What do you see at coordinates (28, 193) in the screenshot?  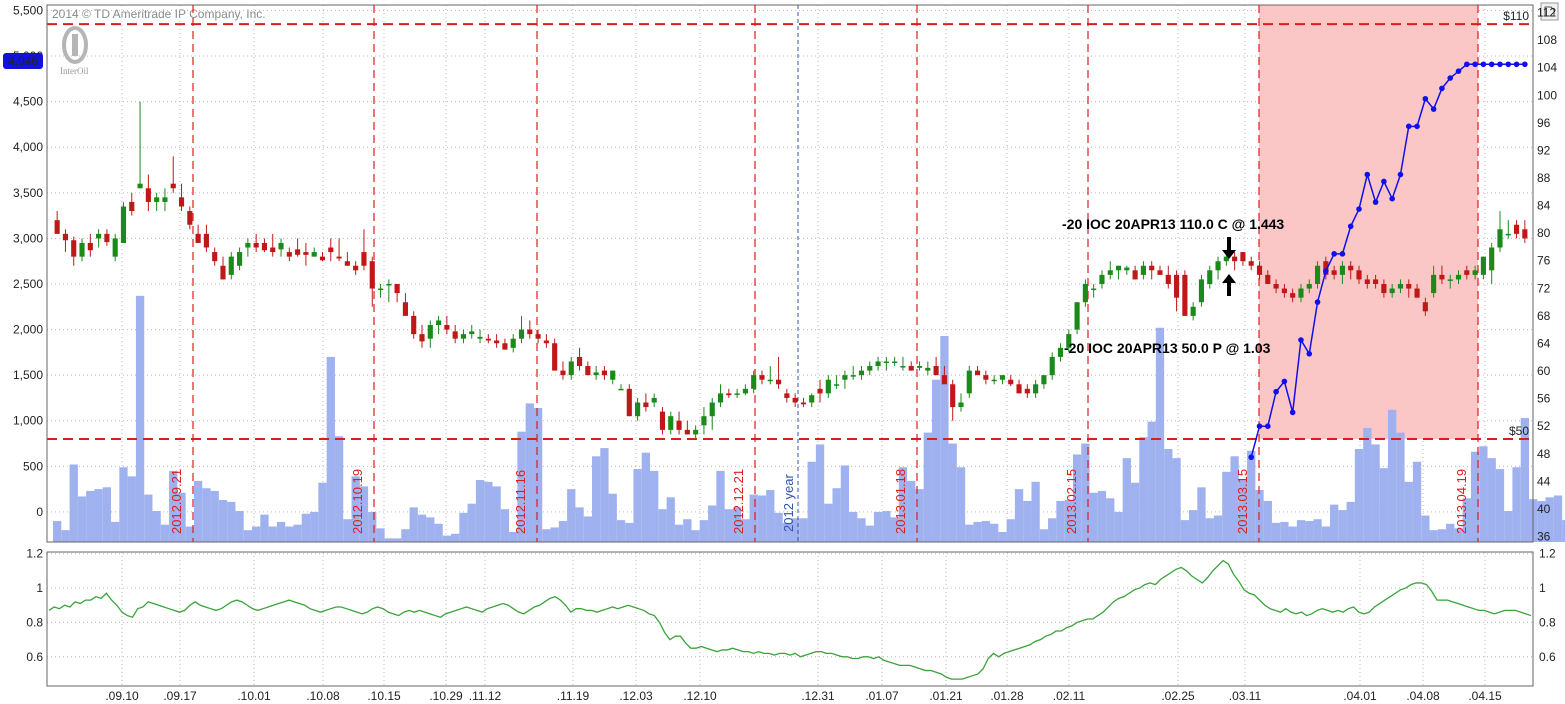 I see `left-axis-tick: 3,500` at bounding box center [28, 193].